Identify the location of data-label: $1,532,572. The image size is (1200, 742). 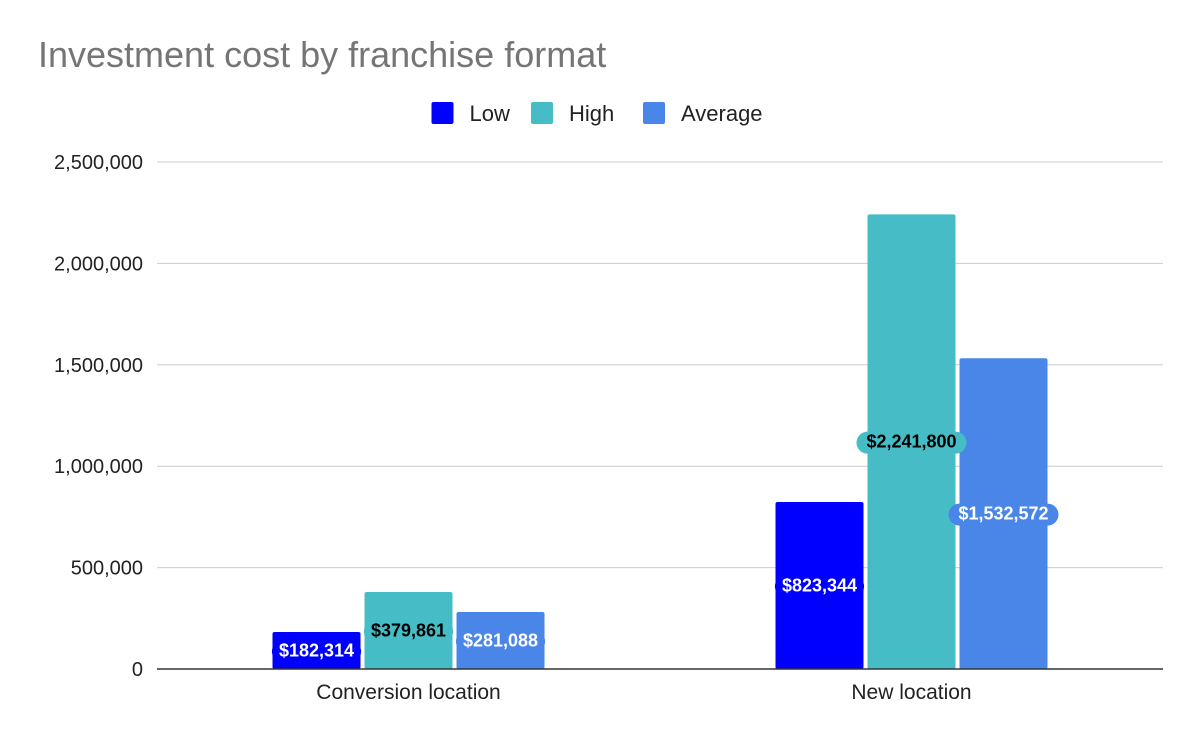
(1003, 514).